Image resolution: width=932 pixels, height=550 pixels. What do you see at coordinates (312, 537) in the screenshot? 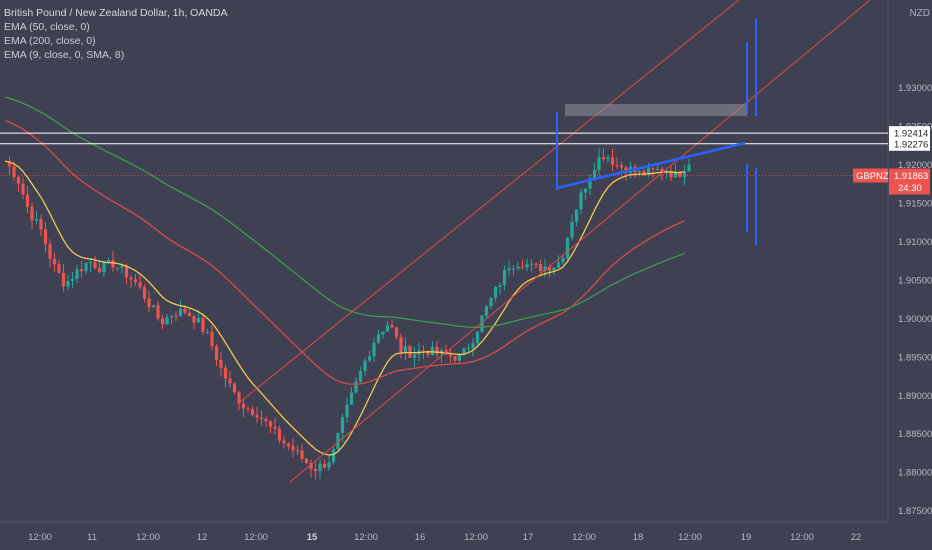
I see `x-tick-label: 15` at bounding box center [312, 537].